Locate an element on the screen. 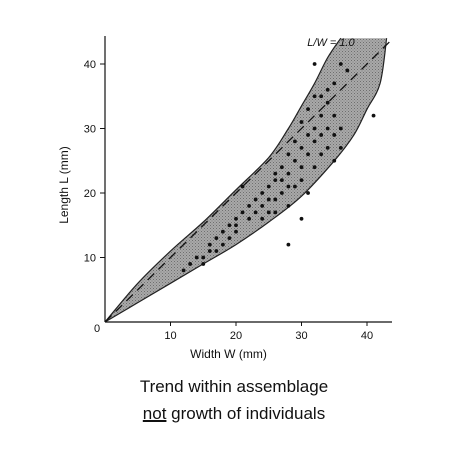 This screenshot has width=468, height=451. y-tick-label: 30 is located at coordinates (90, 130).